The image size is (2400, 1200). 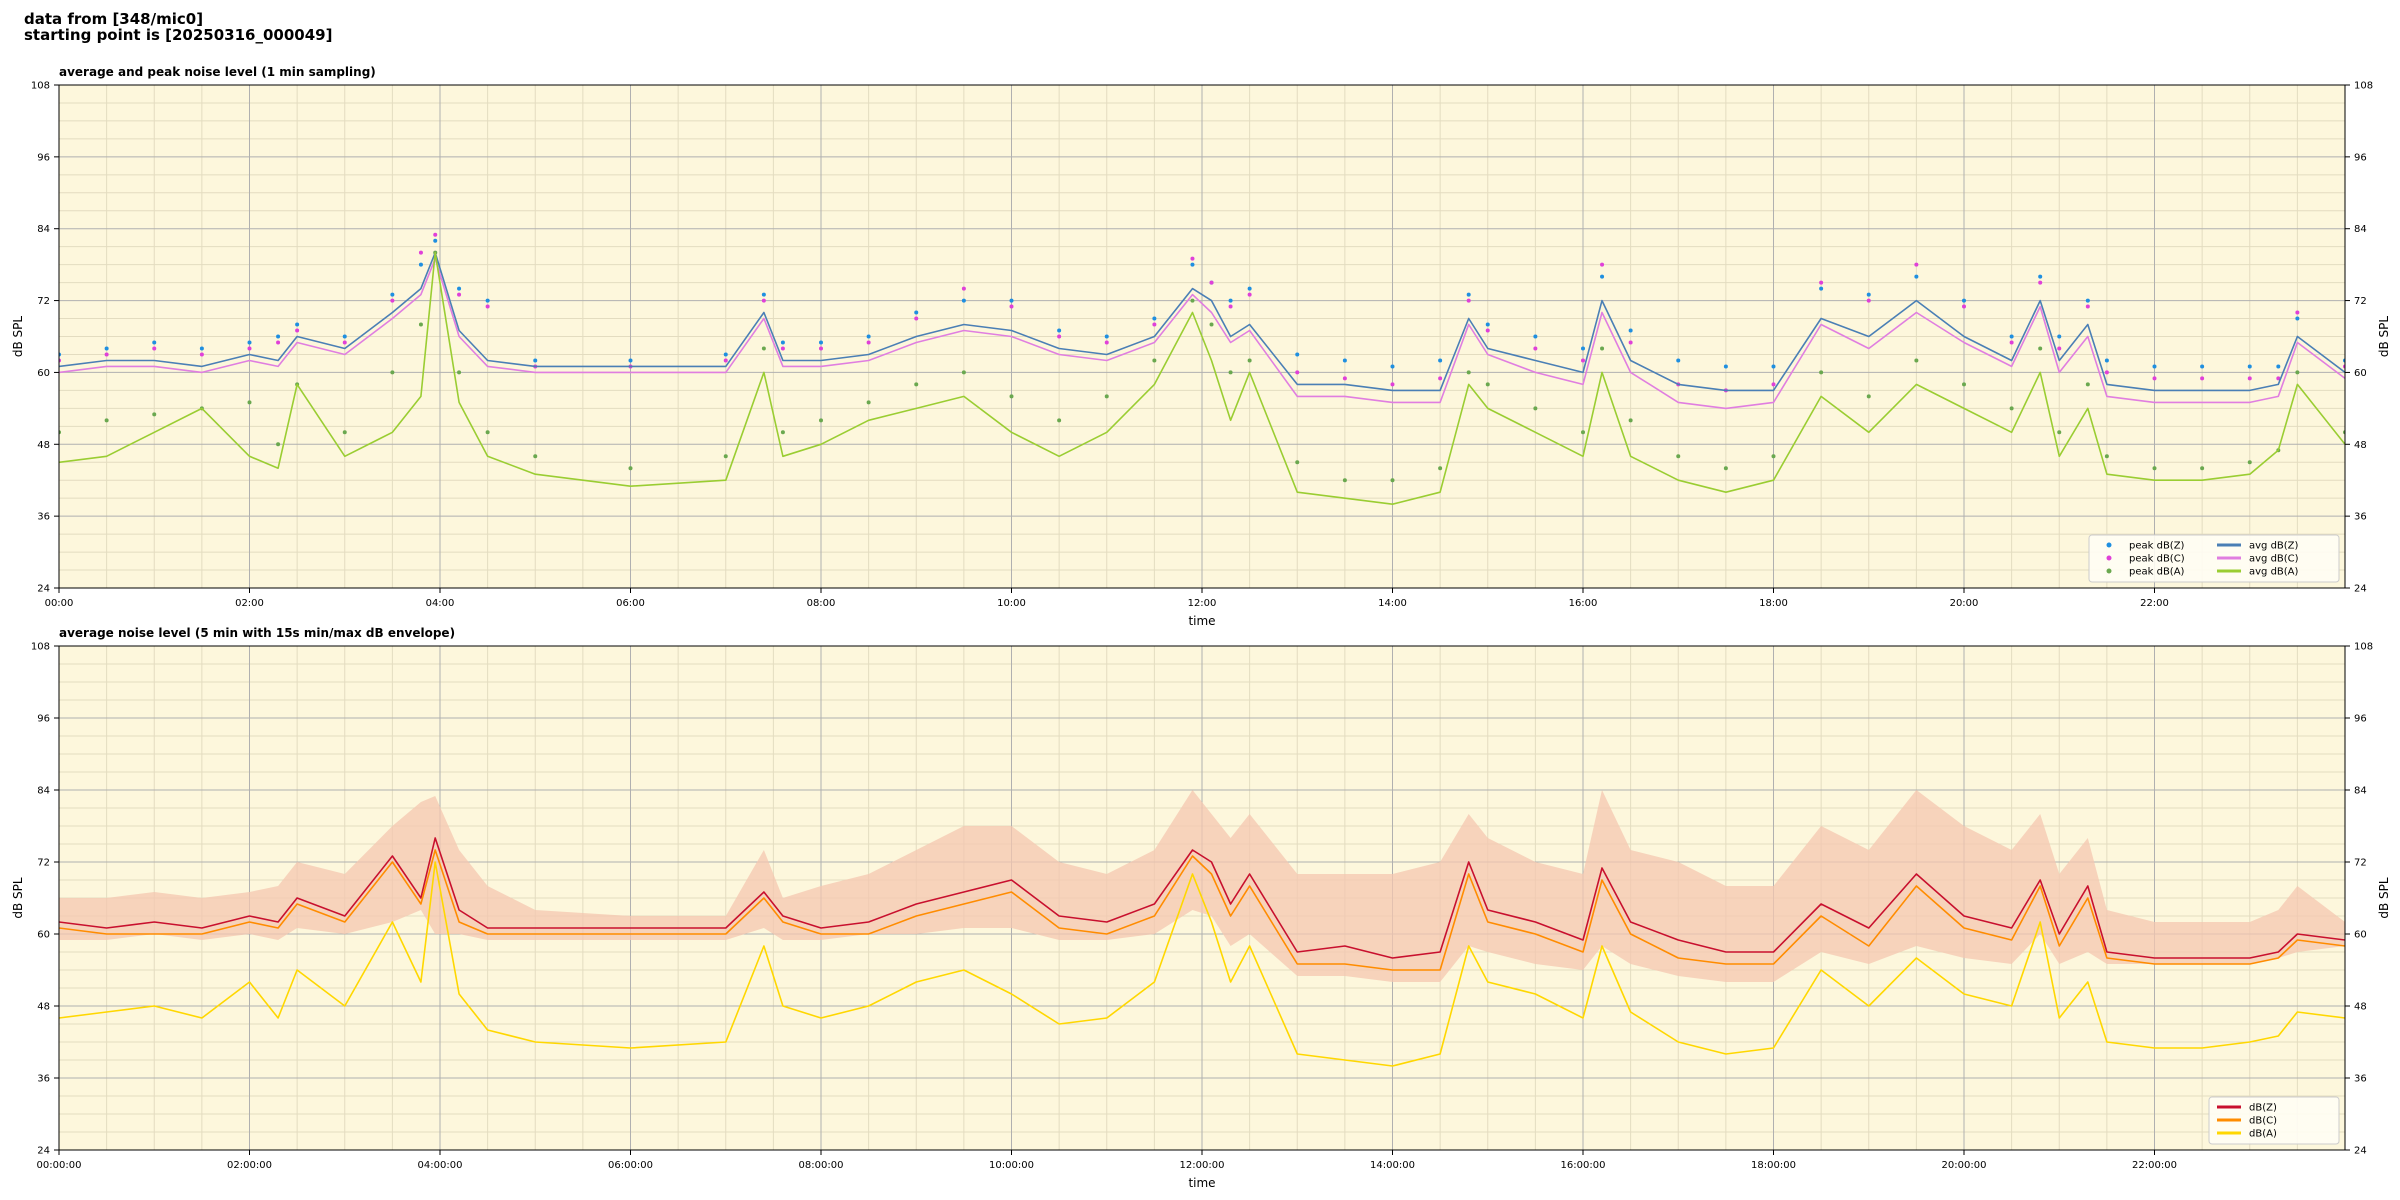 I want to click on y-tick-label-right: 108, so click(x=2363, y=647).